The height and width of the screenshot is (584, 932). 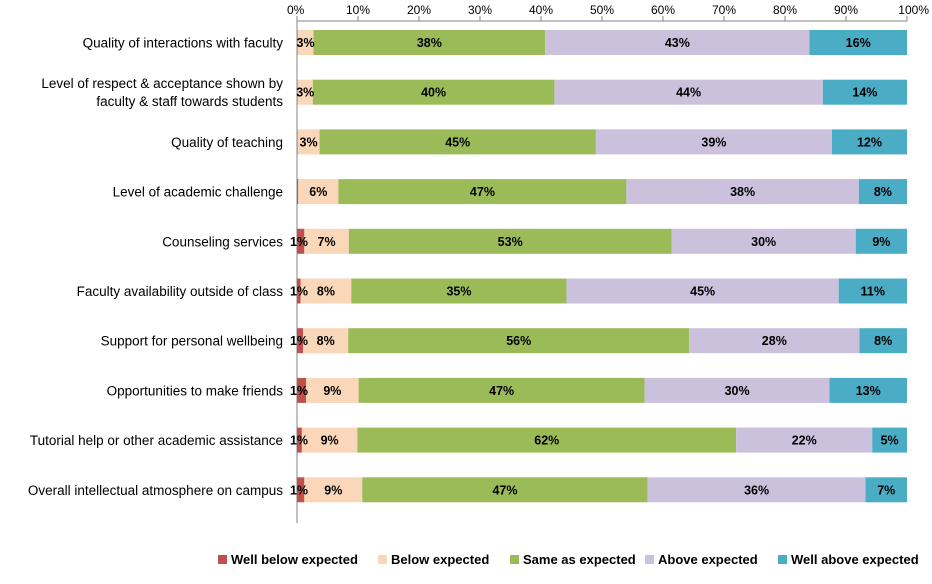 I want to click on category-label: Opportunities to make friends, so click(x=195, y=390).